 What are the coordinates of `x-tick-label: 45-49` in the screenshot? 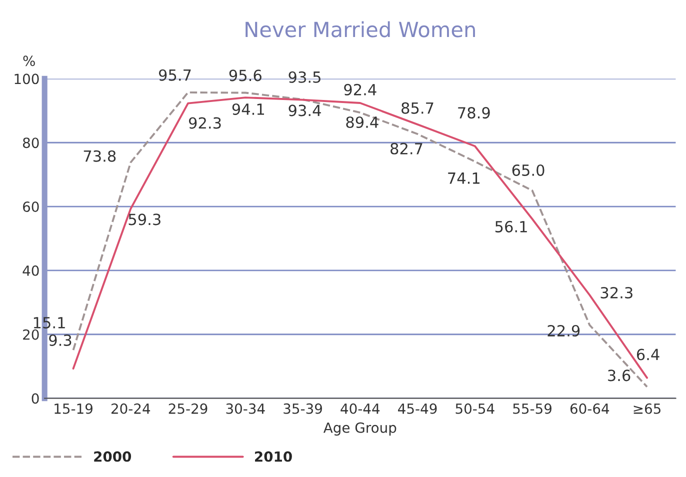 It's located at (417, 408).